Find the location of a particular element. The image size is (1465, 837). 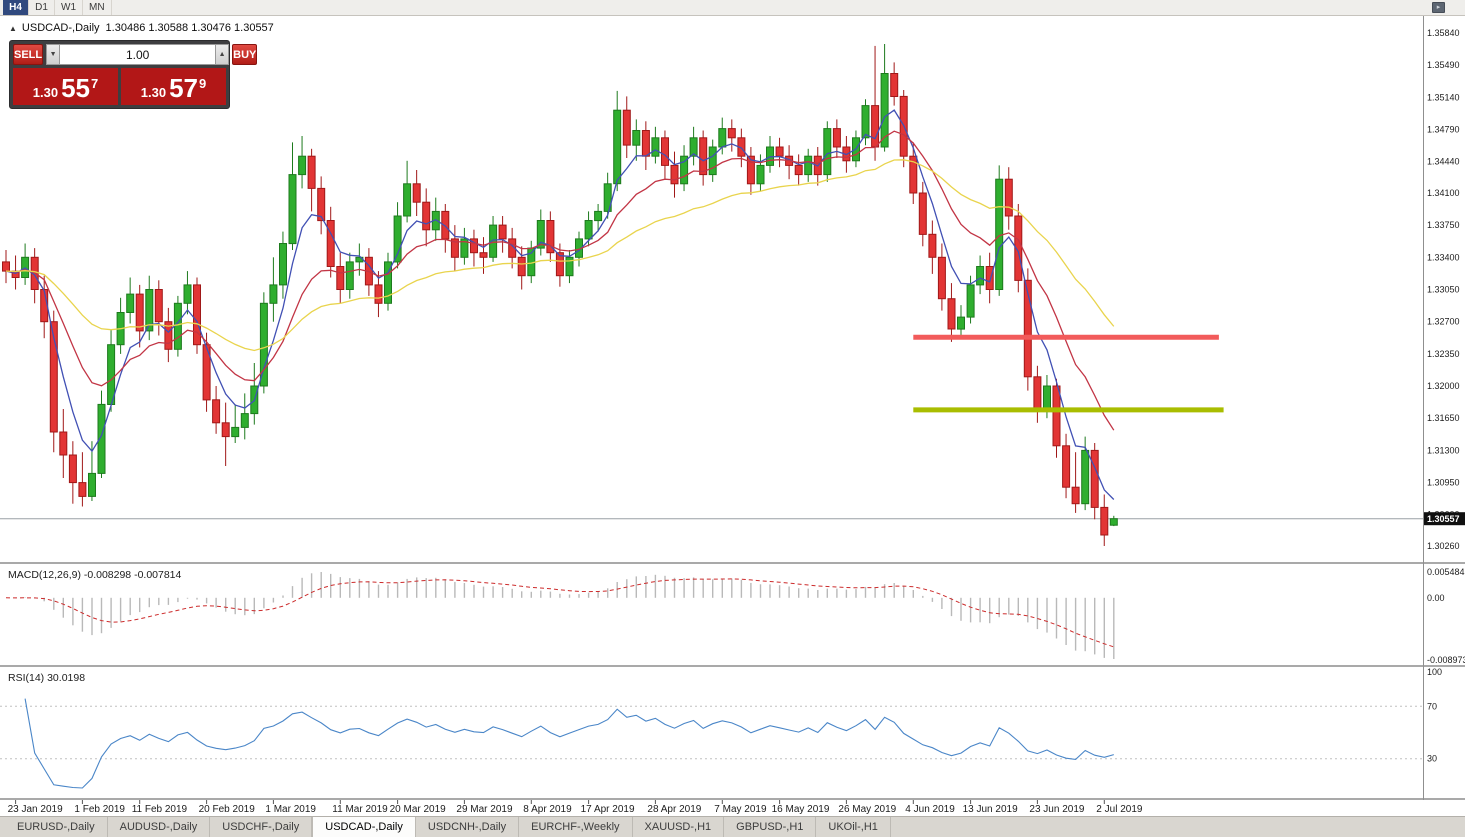

pane-divider is located at coordinates (732, 666).